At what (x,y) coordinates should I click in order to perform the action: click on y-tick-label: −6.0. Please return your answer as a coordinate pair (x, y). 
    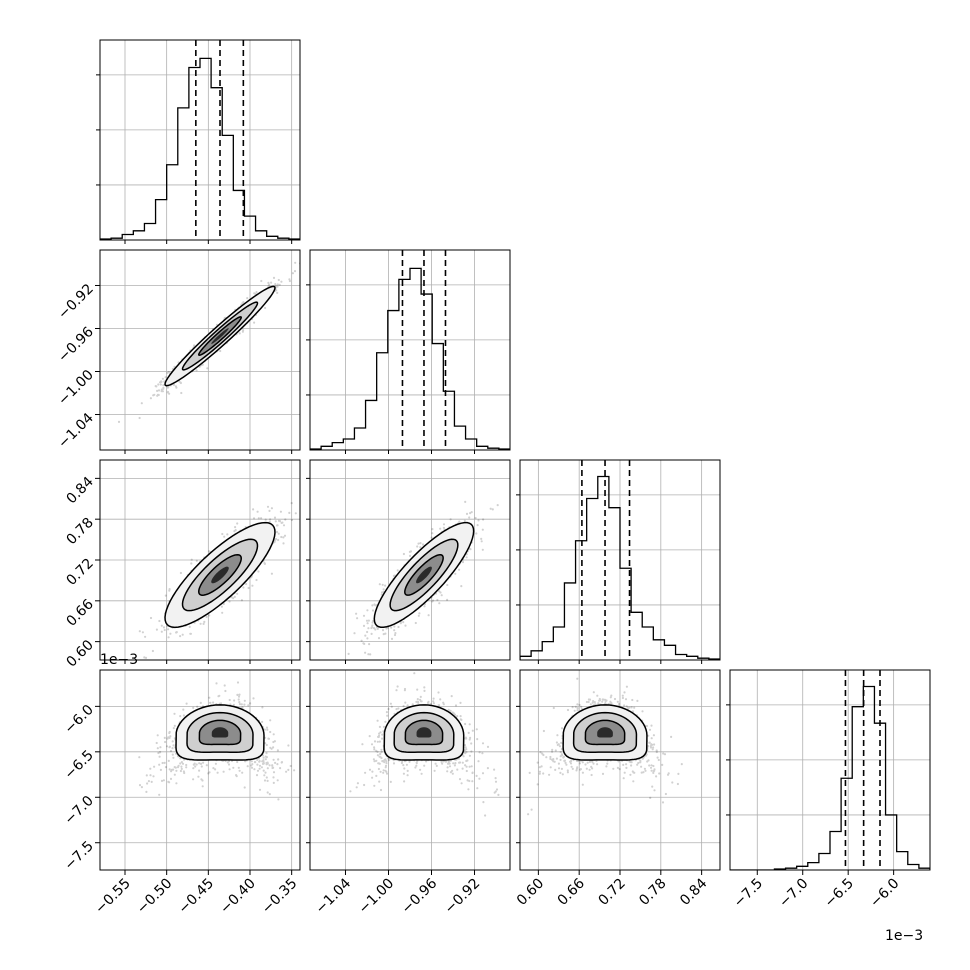
    Looking at the image, I should click on (78, 719).